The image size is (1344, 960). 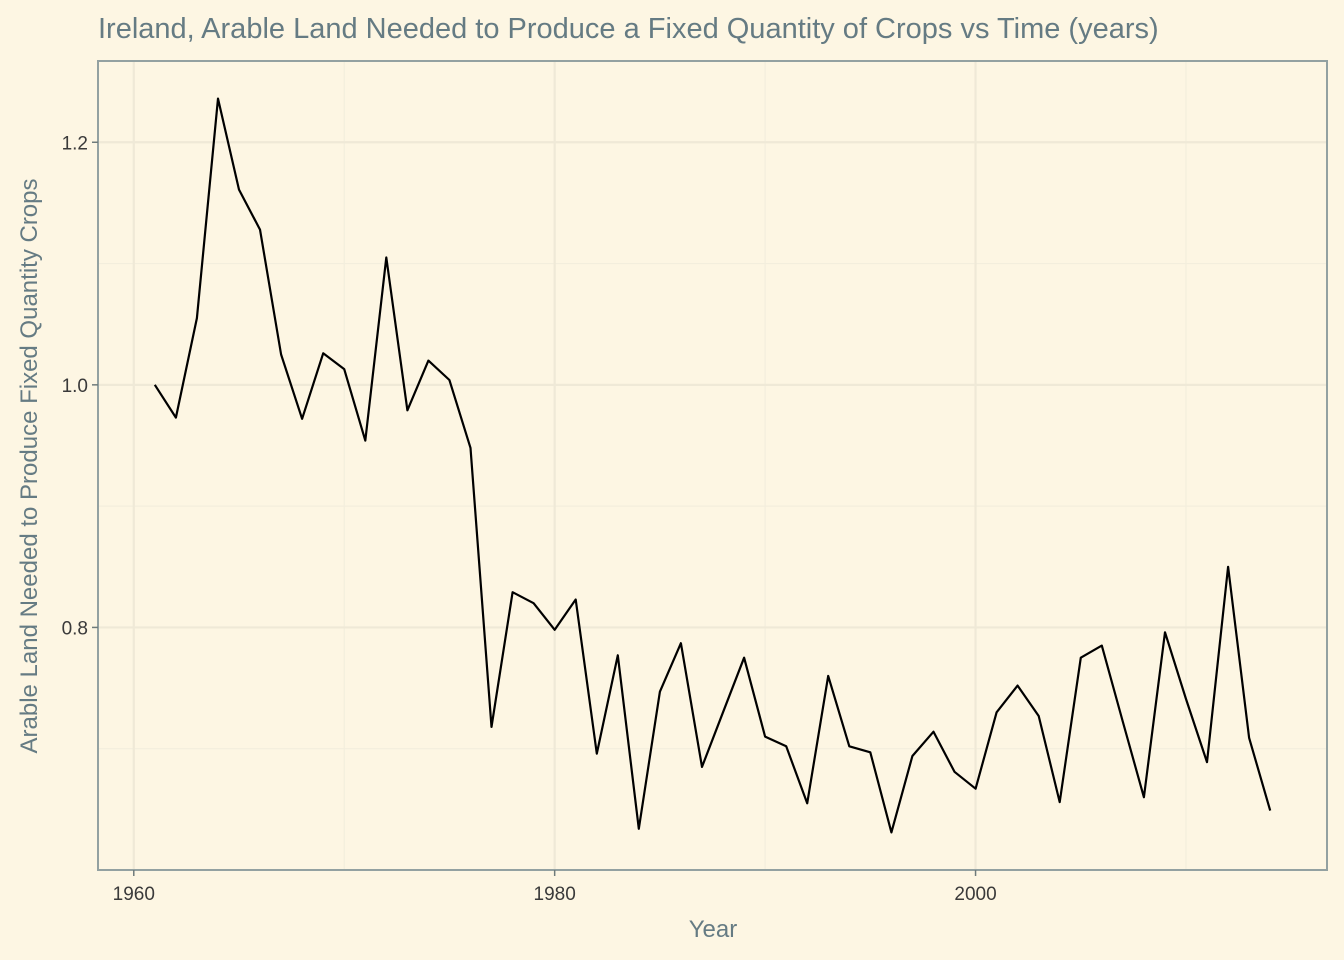 What do you see at coordinates (75, 628) in the screenshot?
I see `y-tick-label: 0.8` at bounding box center [75, 628].